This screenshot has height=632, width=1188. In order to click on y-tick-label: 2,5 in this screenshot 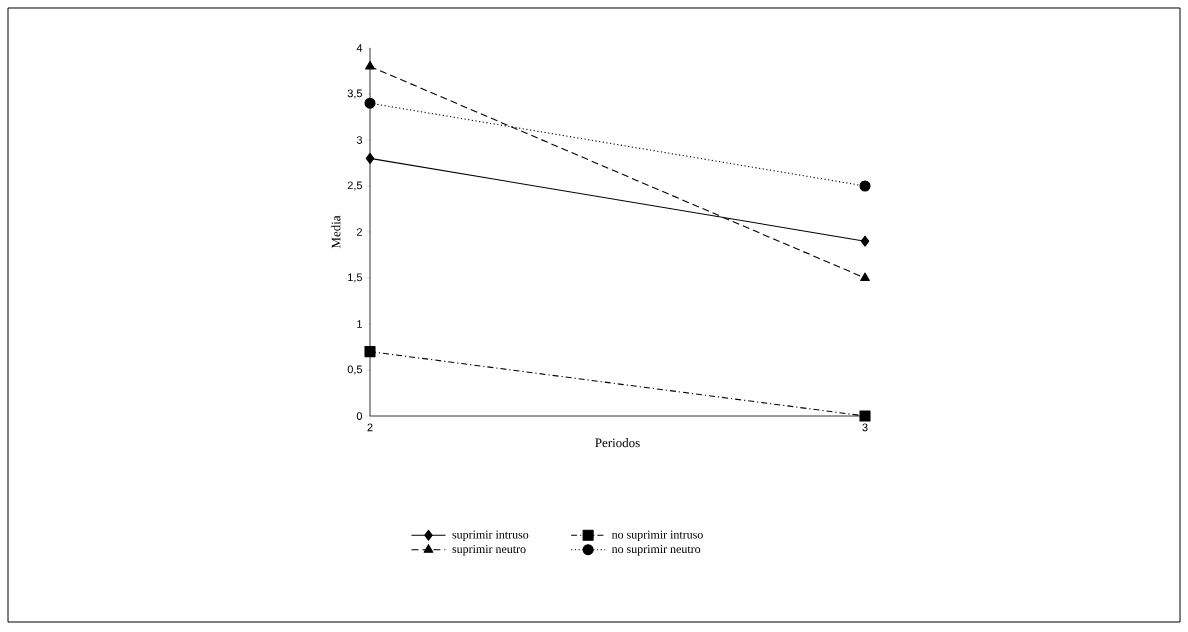, I will do `click(355, 186)`.